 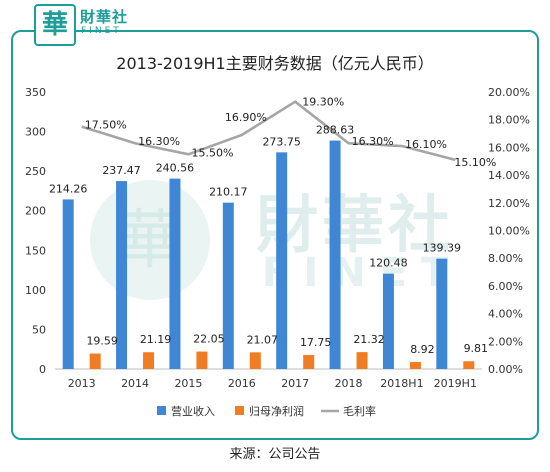 What do you see at coordinates (509, 92) in the screenshot?
I see `y-right-tick-label: 20.00%` at bounding box center [509, 92].